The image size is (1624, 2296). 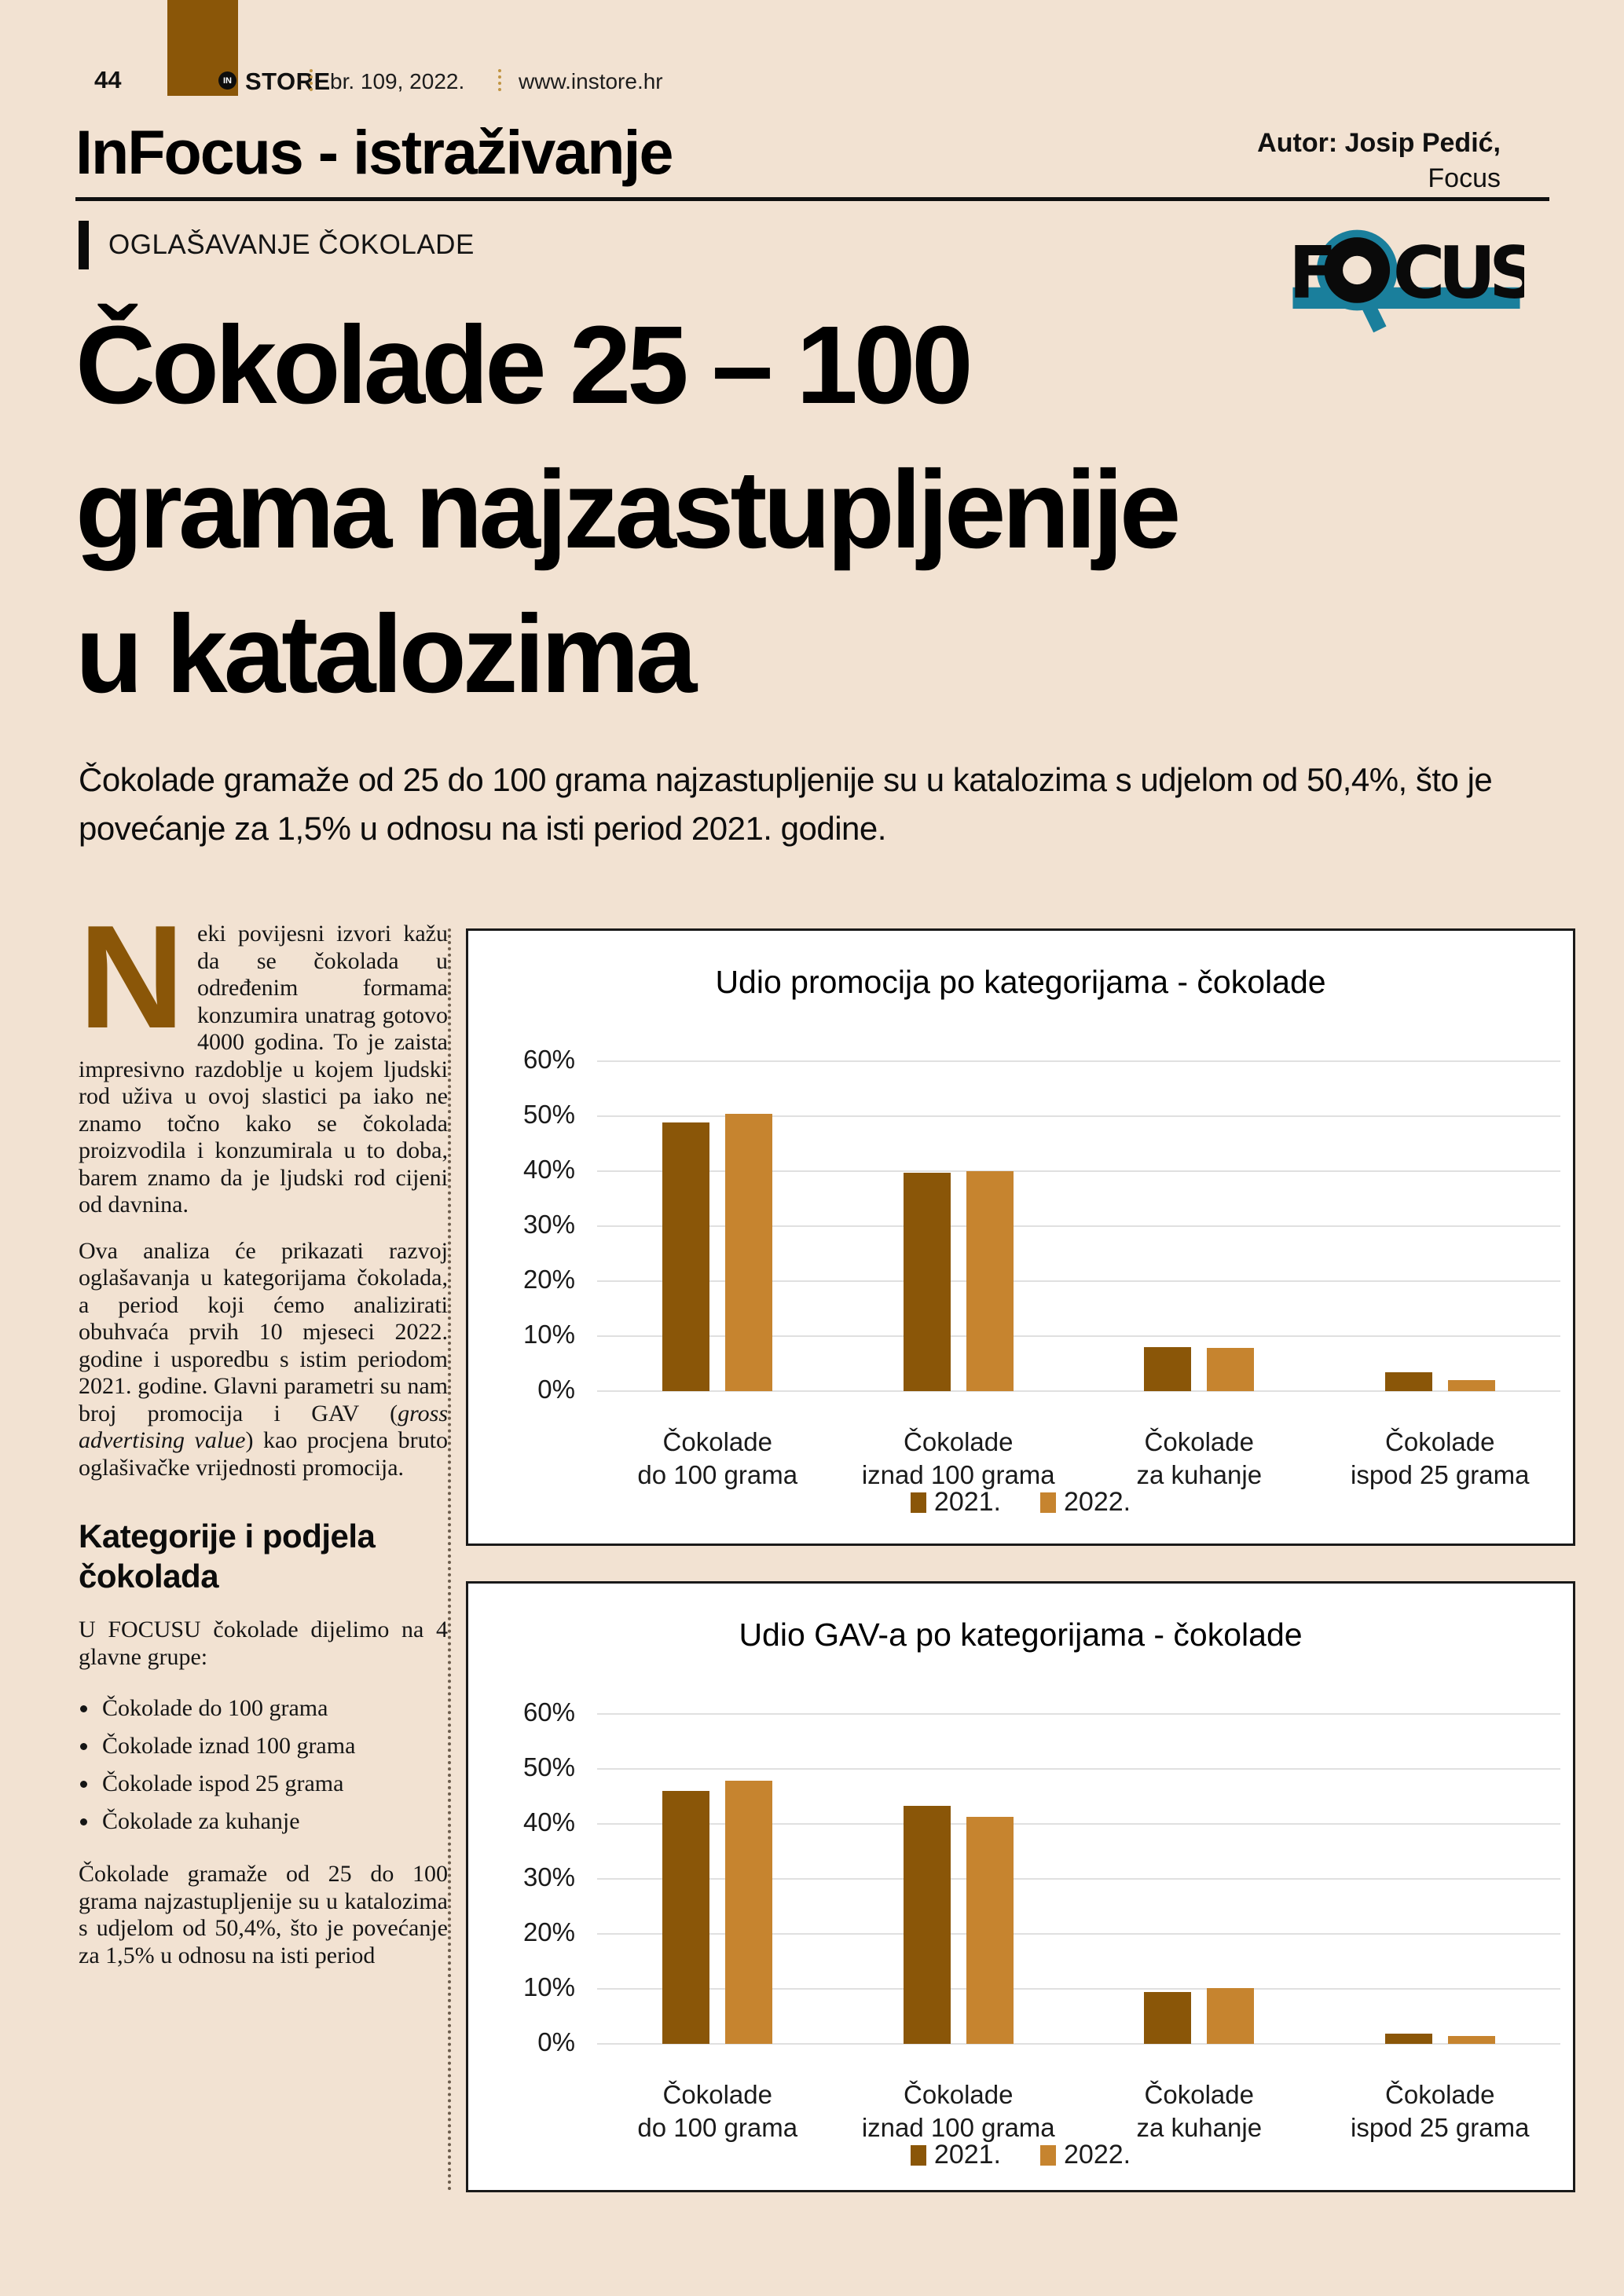 I want to click on legend-item: 2022., so click(x=1085, y=1502).